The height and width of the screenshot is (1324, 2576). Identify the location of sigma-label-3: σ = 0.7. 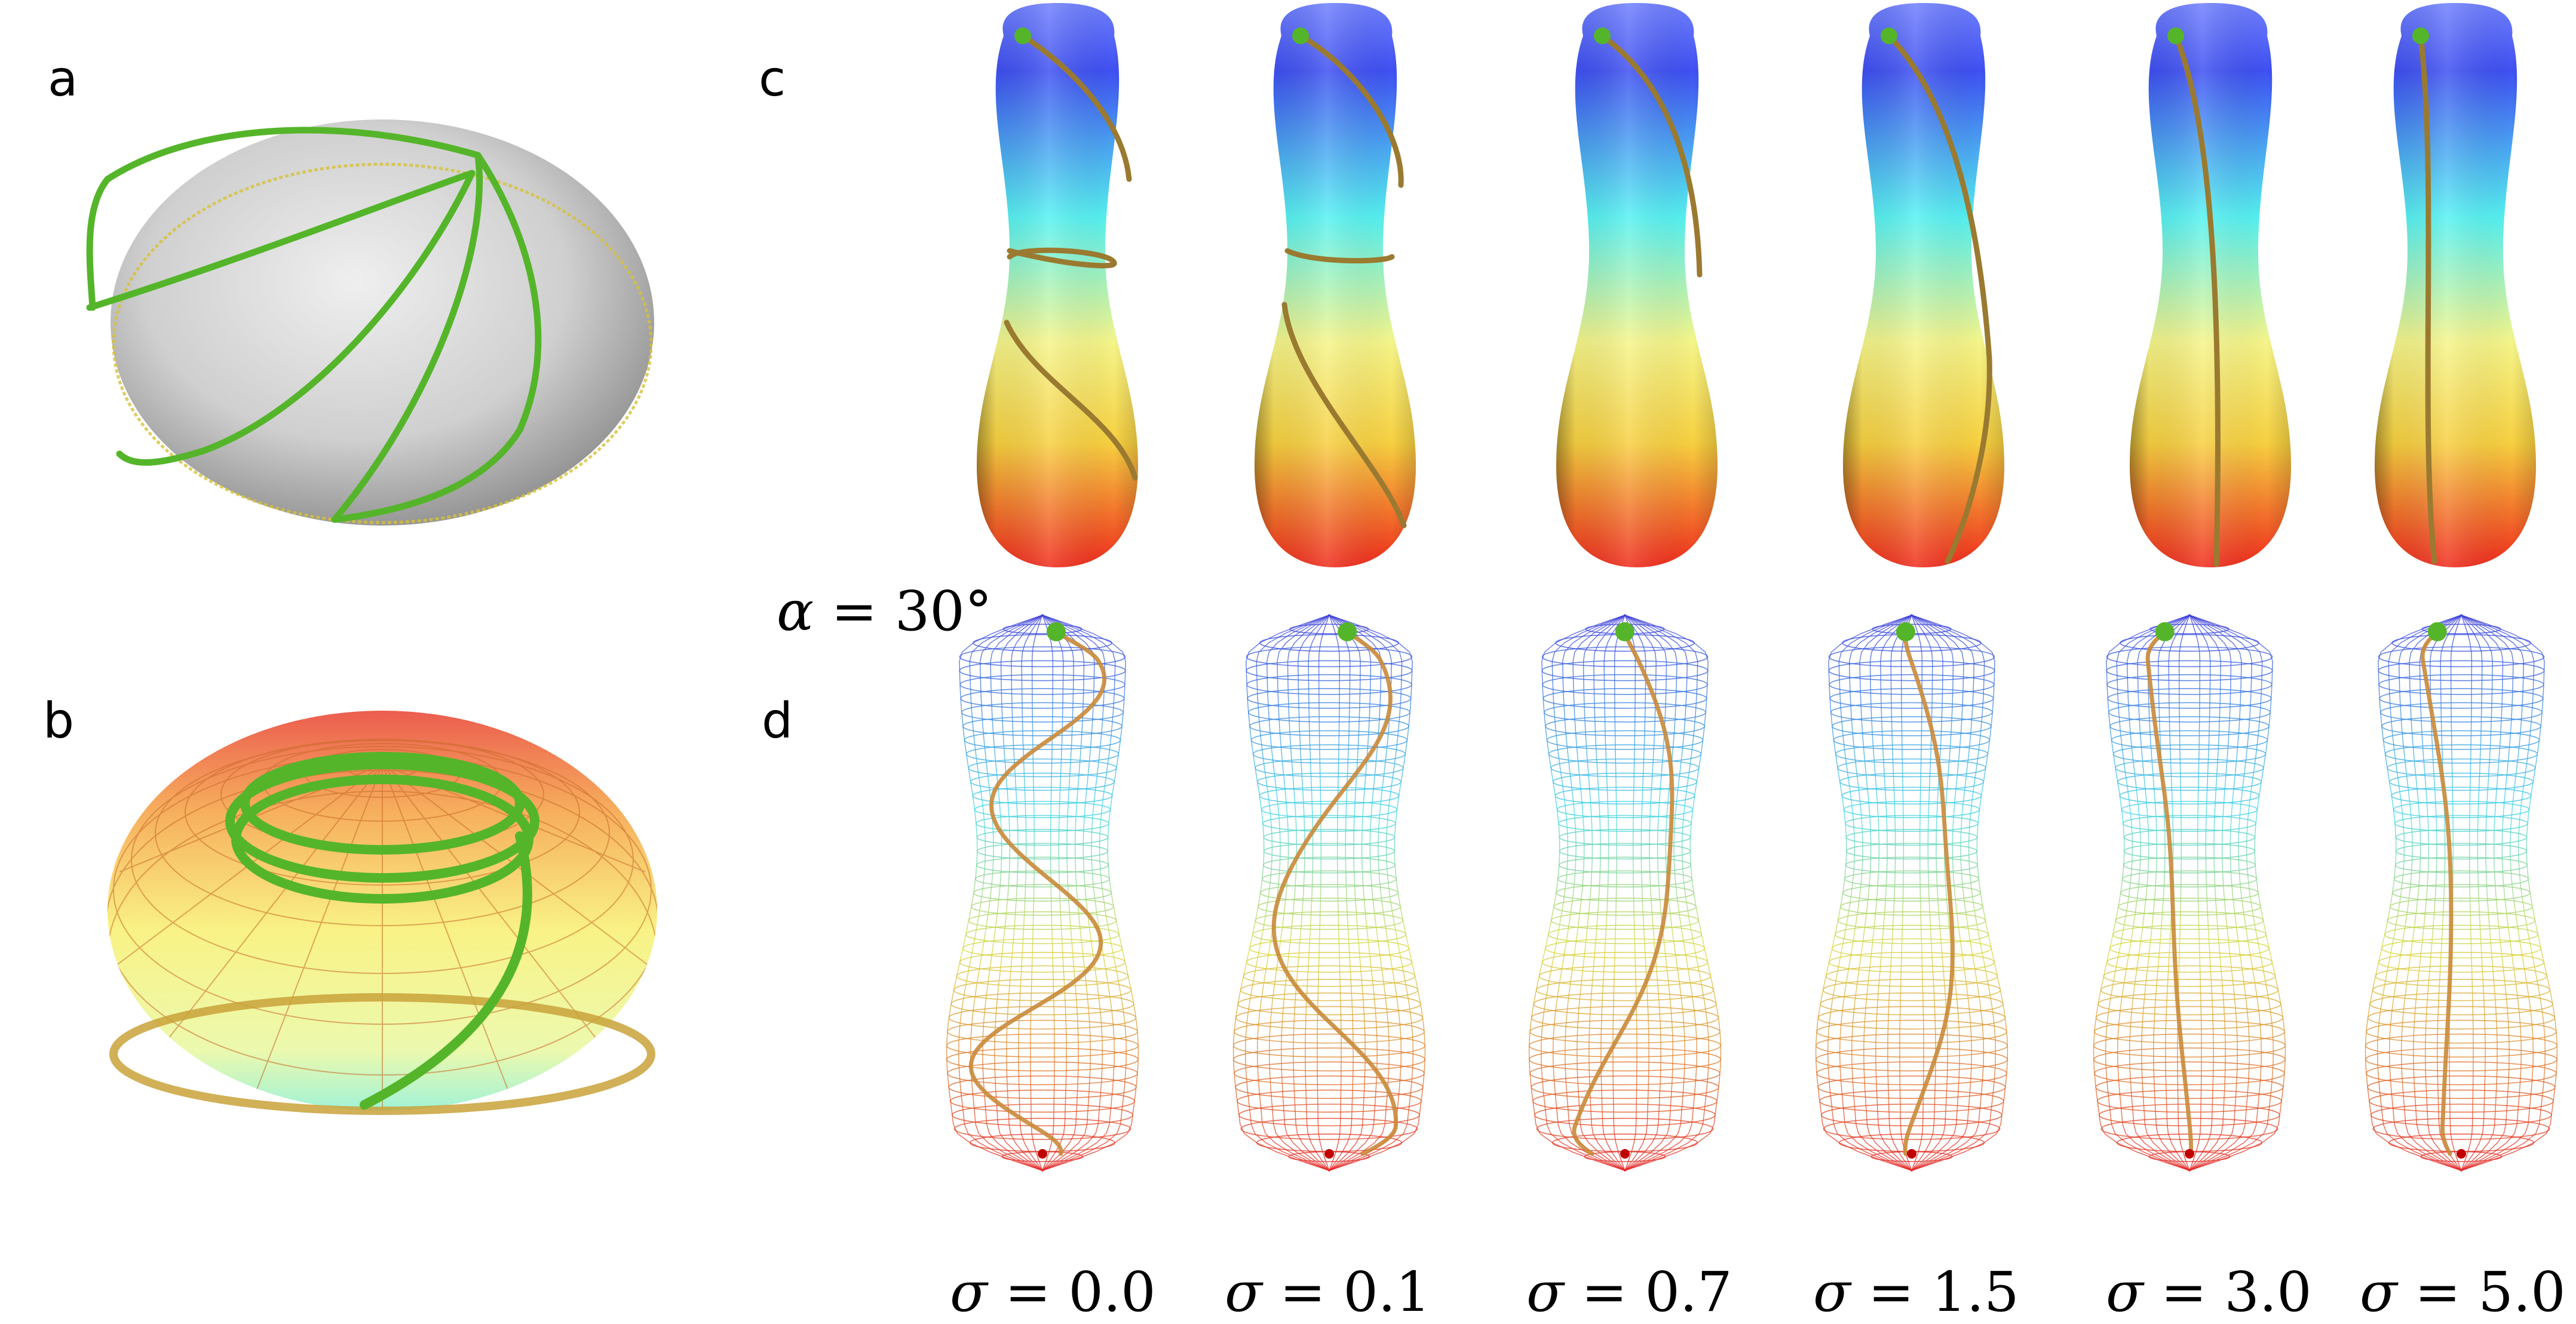
(1629, 1292).